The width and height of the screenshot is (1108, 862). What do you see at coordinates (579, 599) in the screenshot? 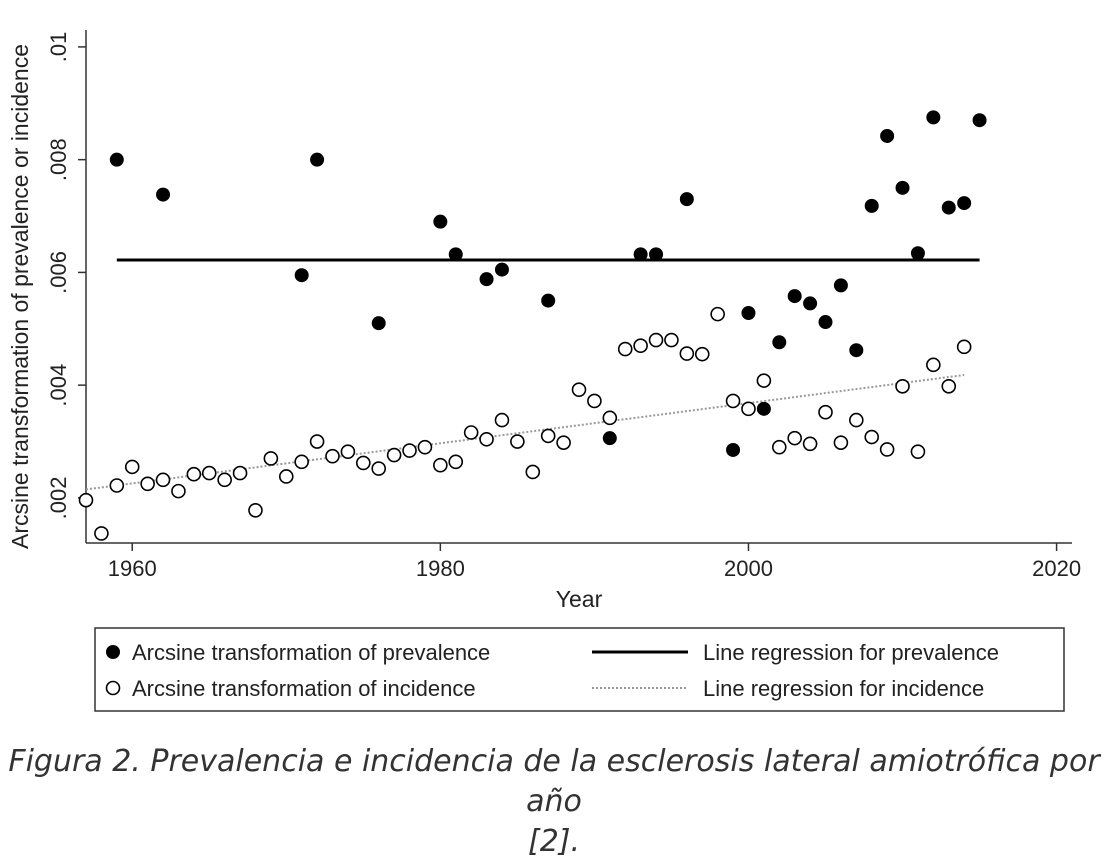
I see `x-axis-label: Year` at bounding box center [579, 599].